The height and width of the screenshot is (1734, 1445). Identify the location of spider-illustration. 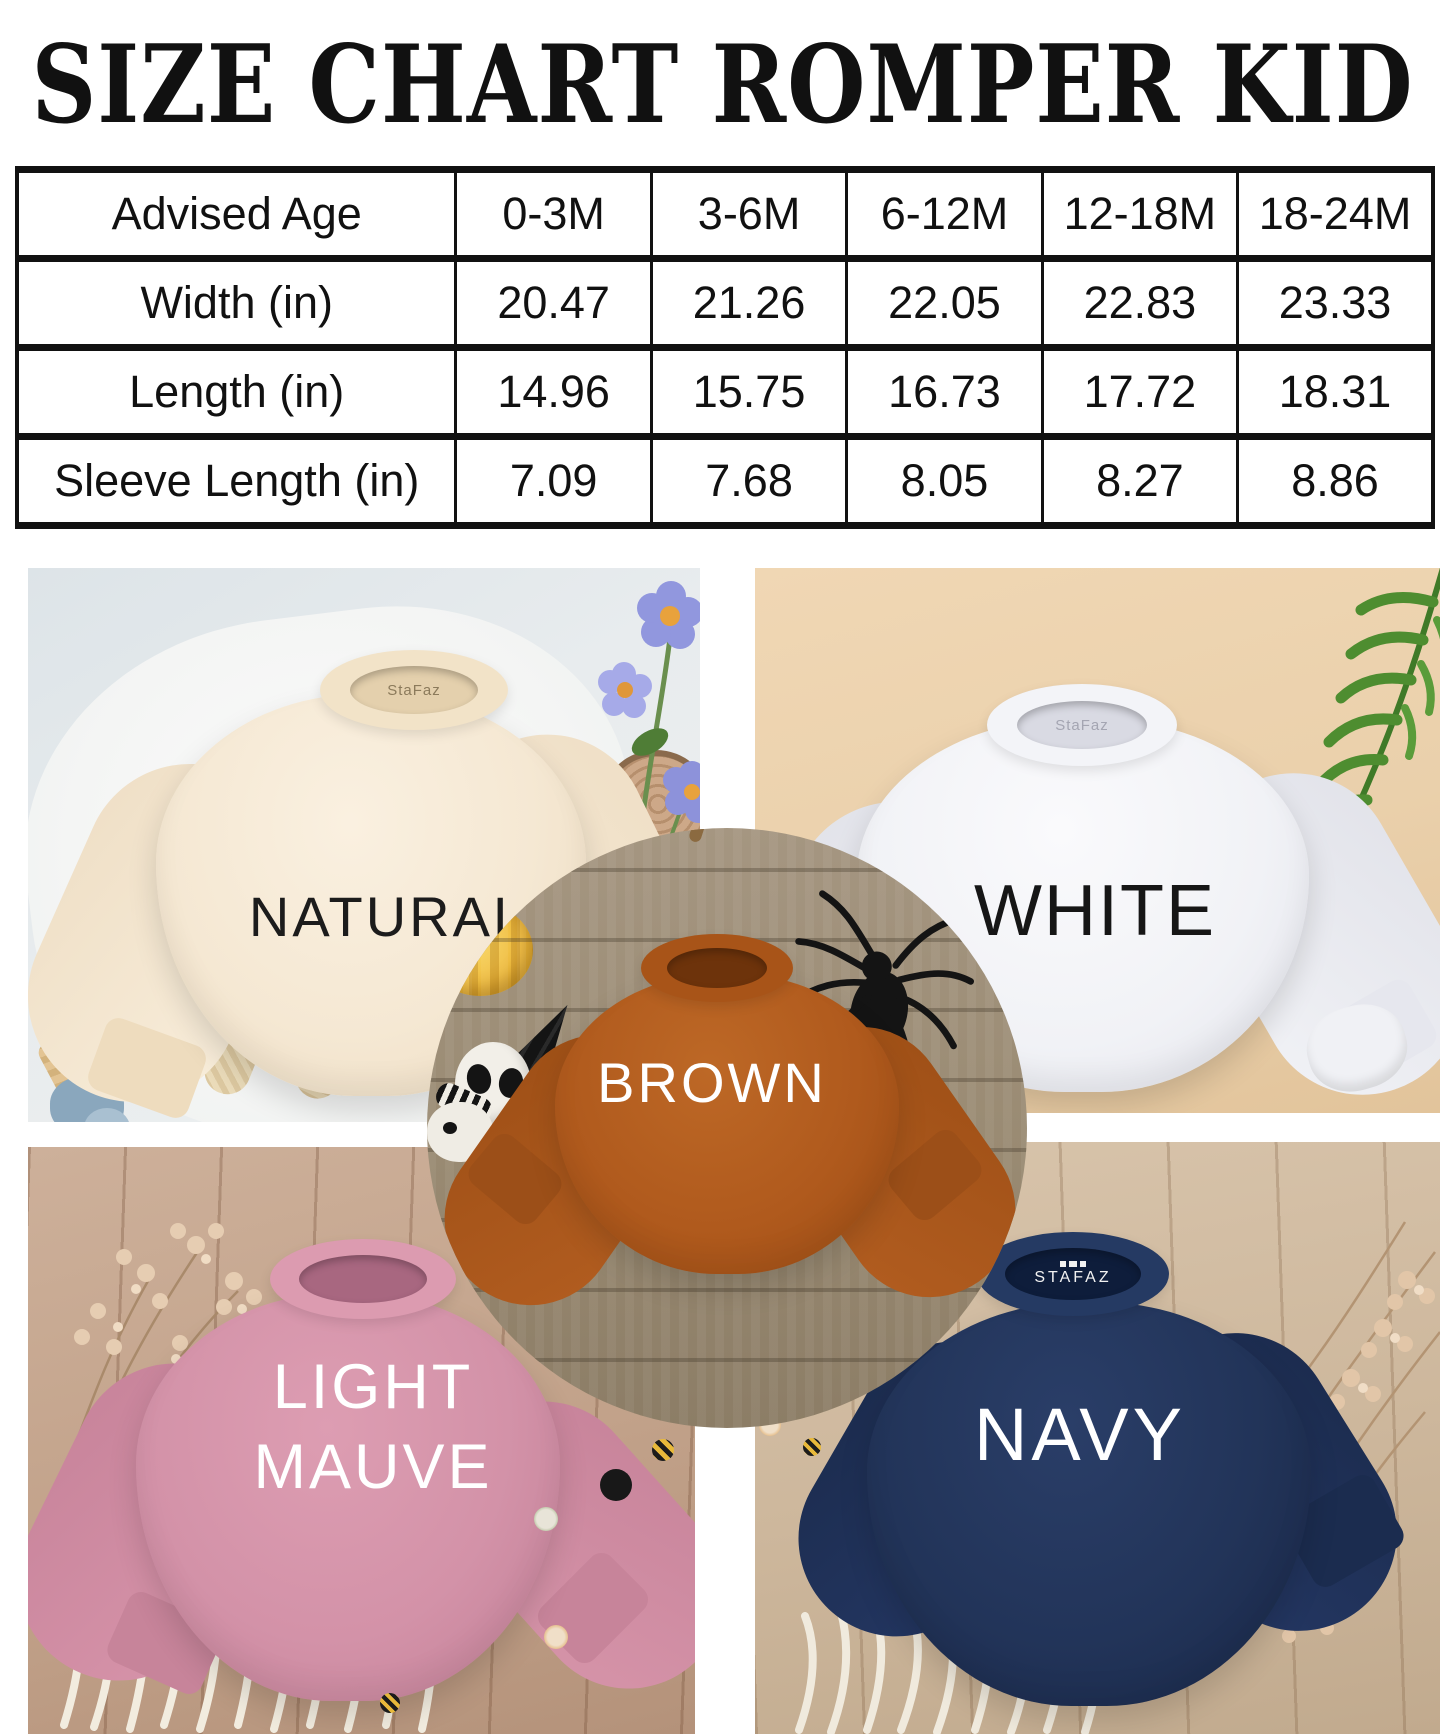
(882, 989).